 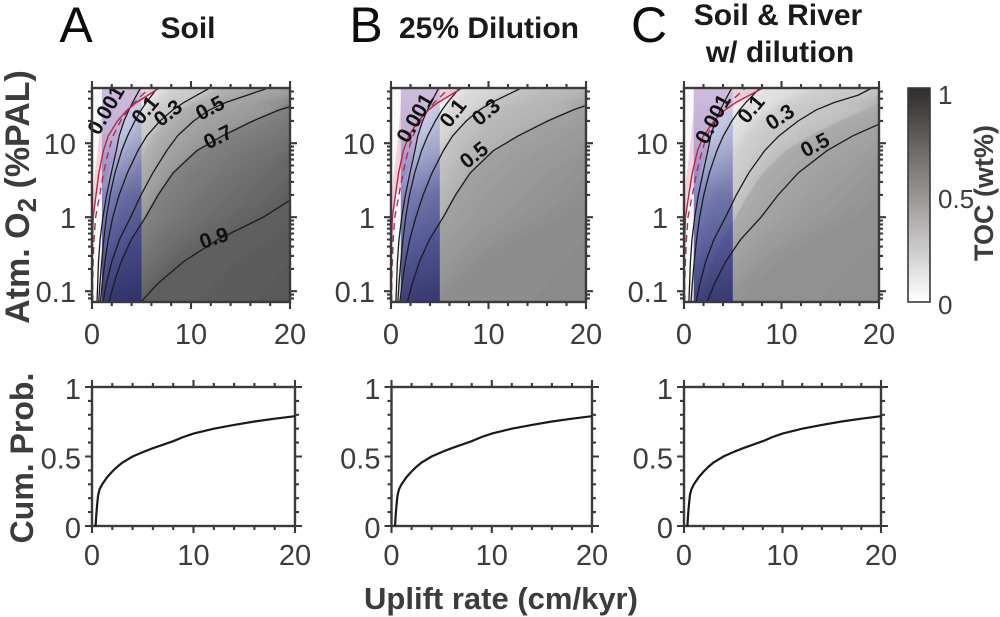 I want to click on svg-text: w/ dilution, so click(x=779, y=52).